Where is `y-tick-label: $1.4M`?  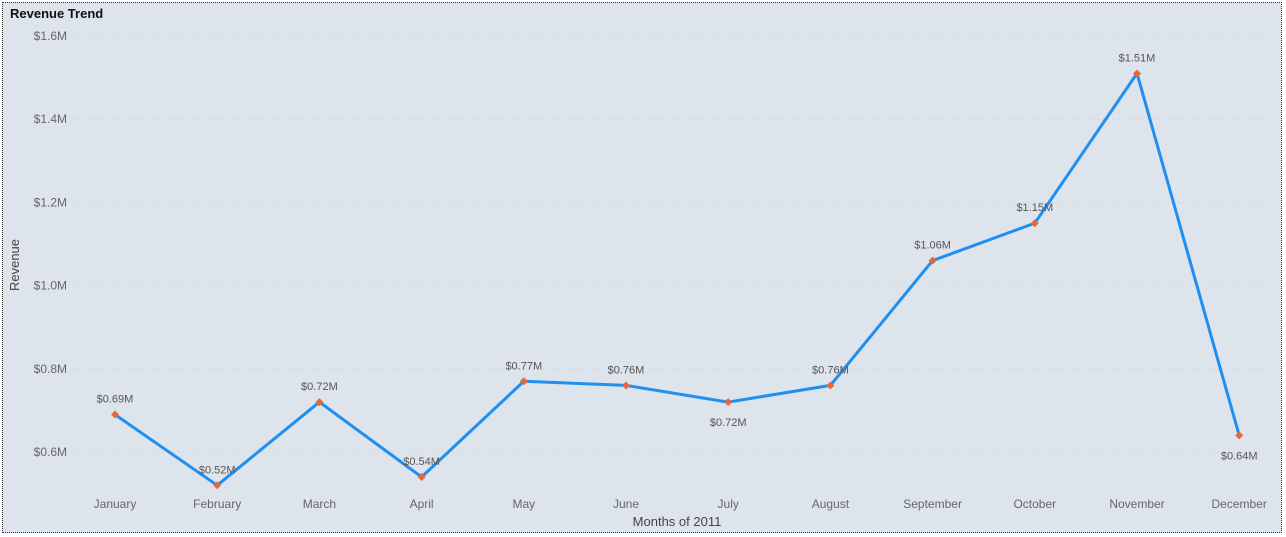 y-tick-label: $1.4M is located at coordinates (50, 119).